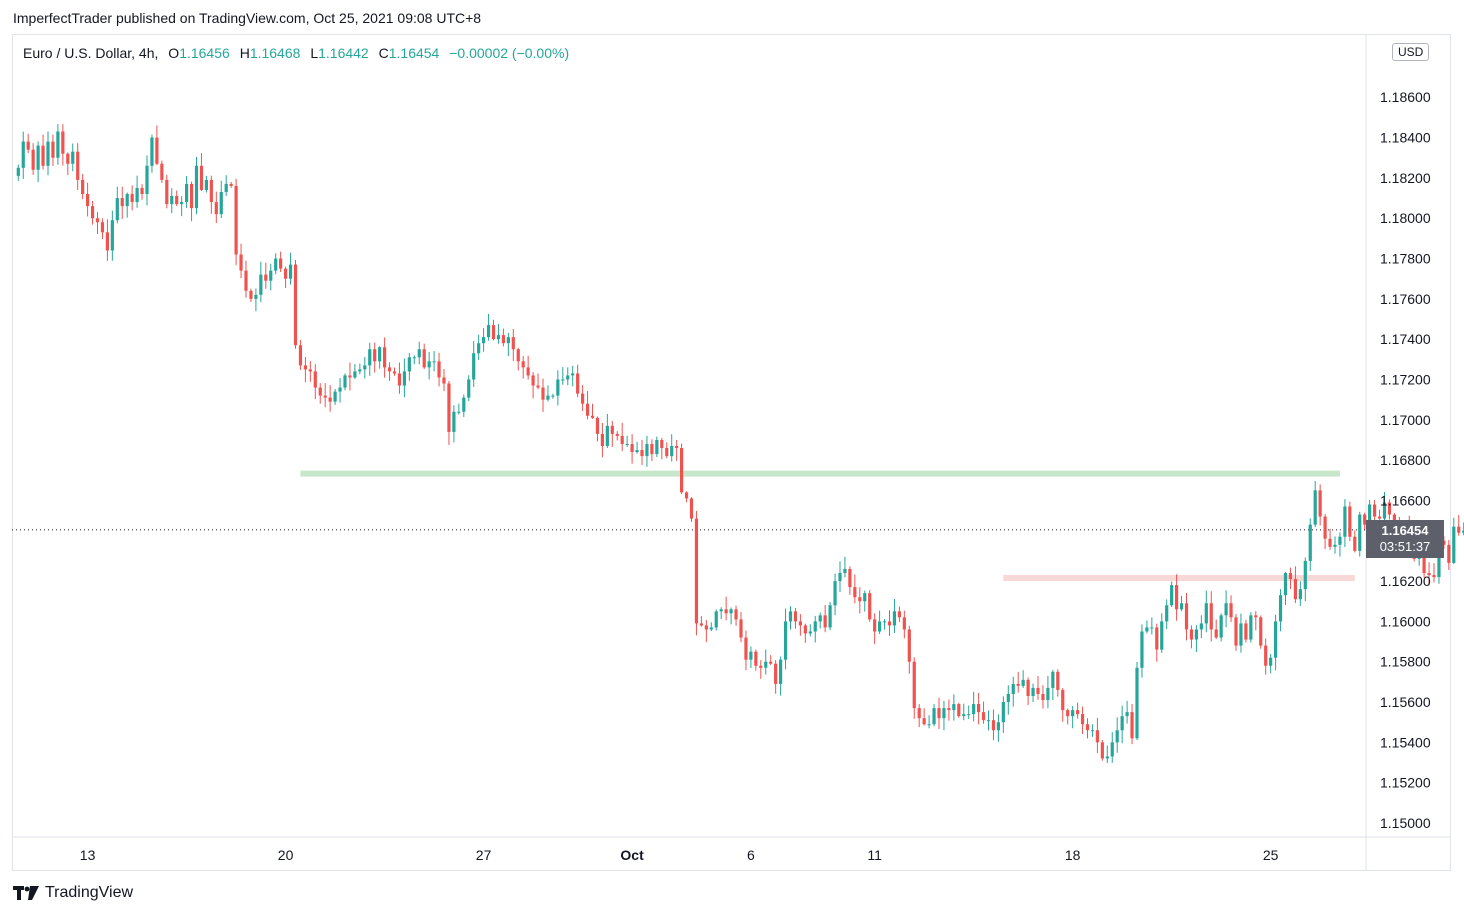 The width and height of the screenshot is (1464, 916). What do you see at coordinates (26, 893) in the screenshot?
I see `tradingview-logo-icon` at bounding box center [26, 893].